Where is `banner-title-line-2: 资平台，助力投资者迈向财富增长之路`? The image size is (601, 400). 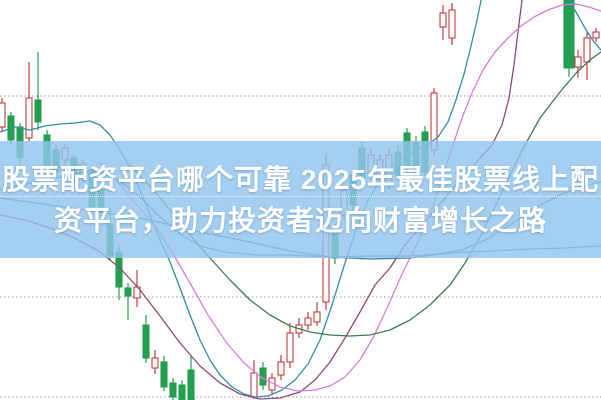
banner-title-line-2: 资平台，助力投资者迈向财富增长之路 is located at coordinates (300, 220).